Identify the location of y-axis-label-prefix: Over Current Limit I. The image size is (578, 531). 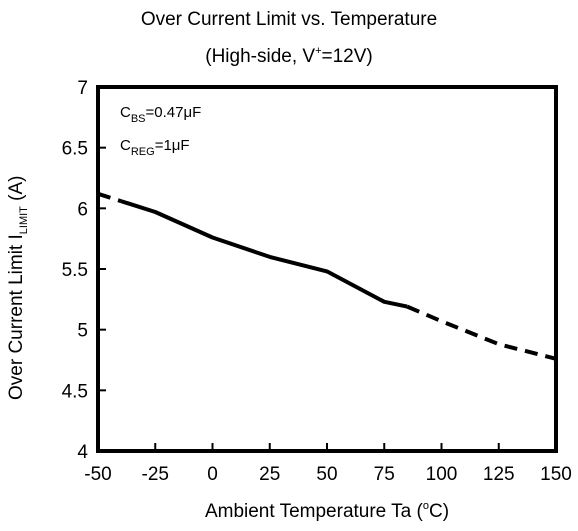
(16, 317).